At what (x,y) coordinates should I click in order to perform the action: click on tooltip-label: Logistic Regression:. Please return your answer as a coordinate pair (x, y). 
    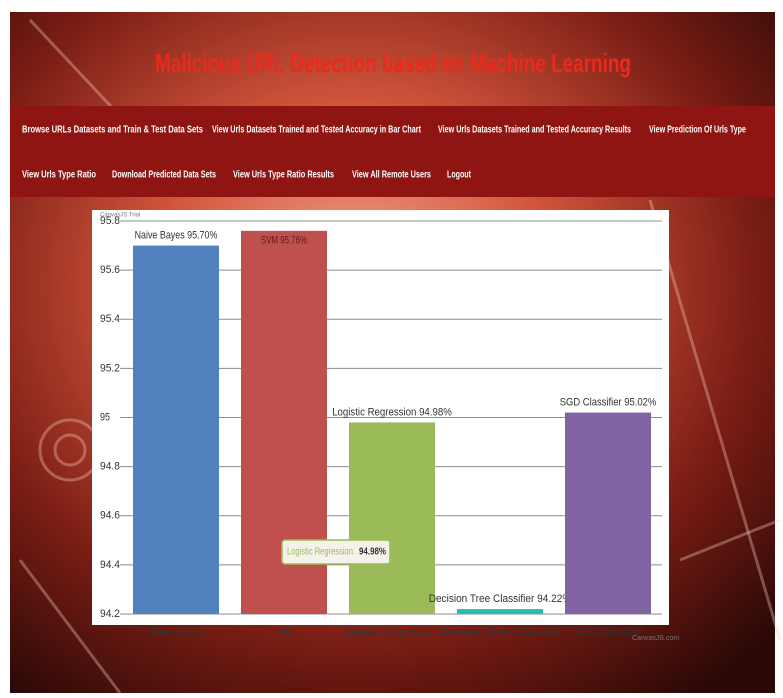
    Looking at the image, I should click on (321, 552).